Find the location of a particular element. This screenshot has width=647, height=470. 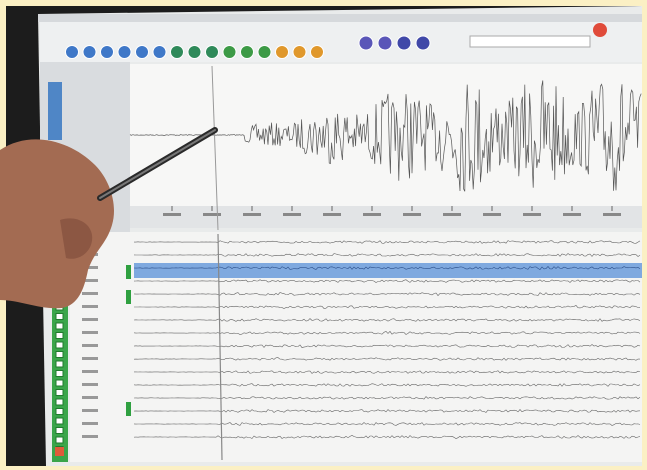

finger is located at coordinates (76, 238).